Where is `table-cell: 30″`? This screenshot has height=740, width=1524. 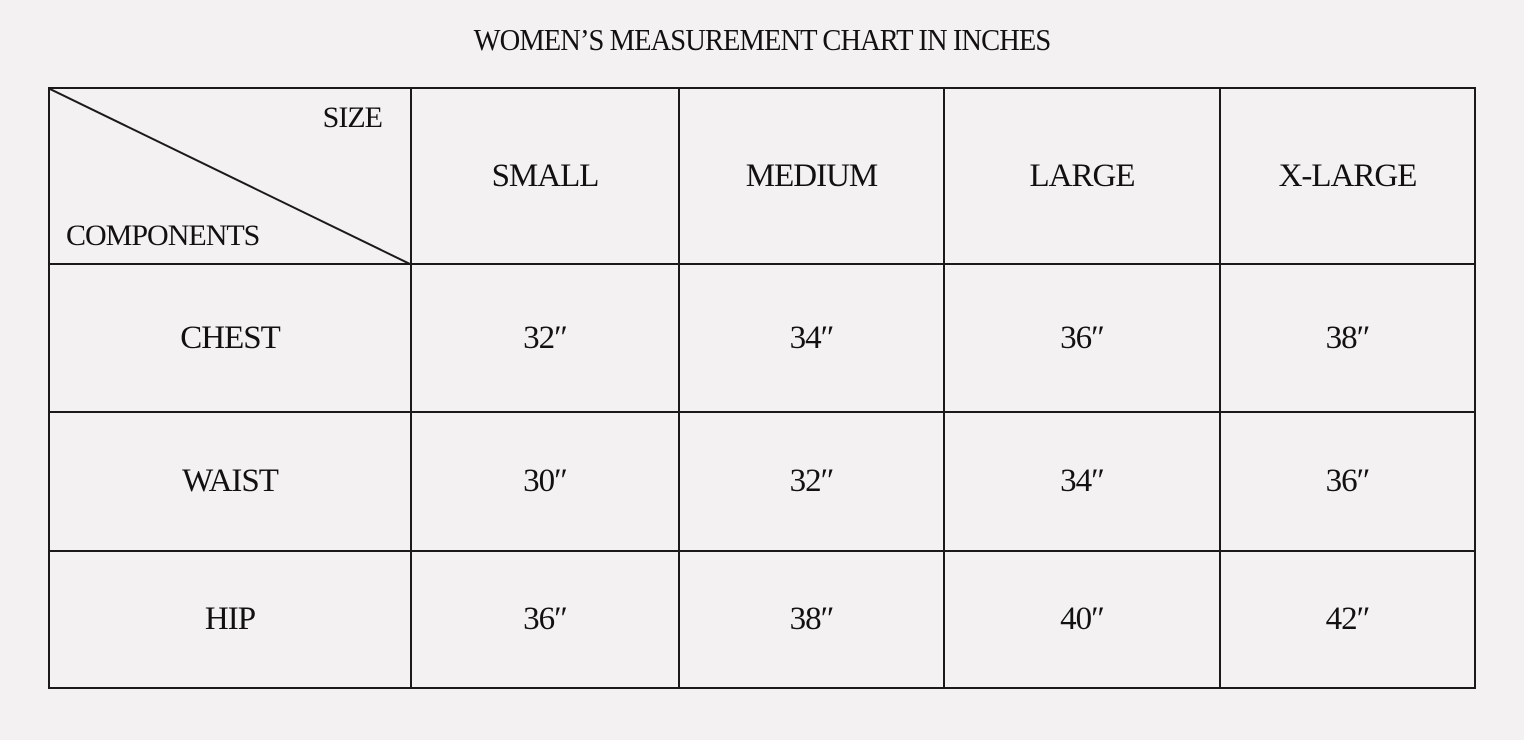
table-cell: 30″ is located at coordinates (545, 481).